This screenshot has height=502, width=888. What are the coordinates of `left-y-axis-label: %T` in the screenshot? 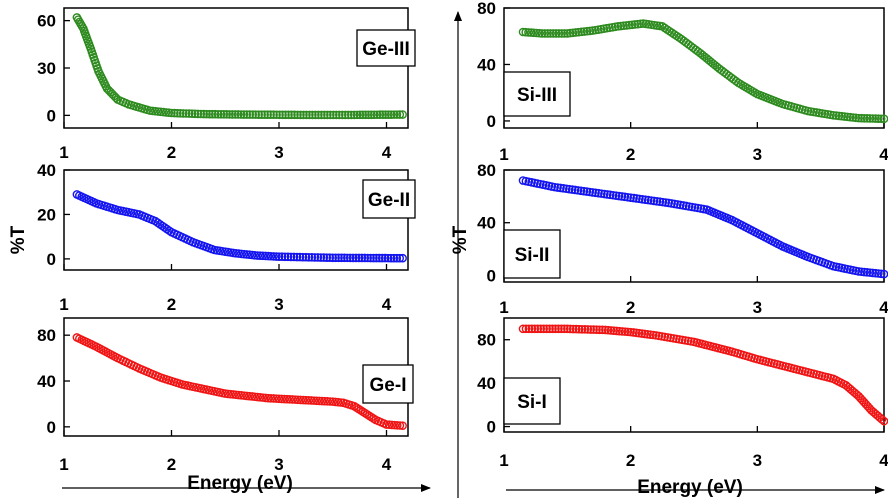 It's located at (18, 239).